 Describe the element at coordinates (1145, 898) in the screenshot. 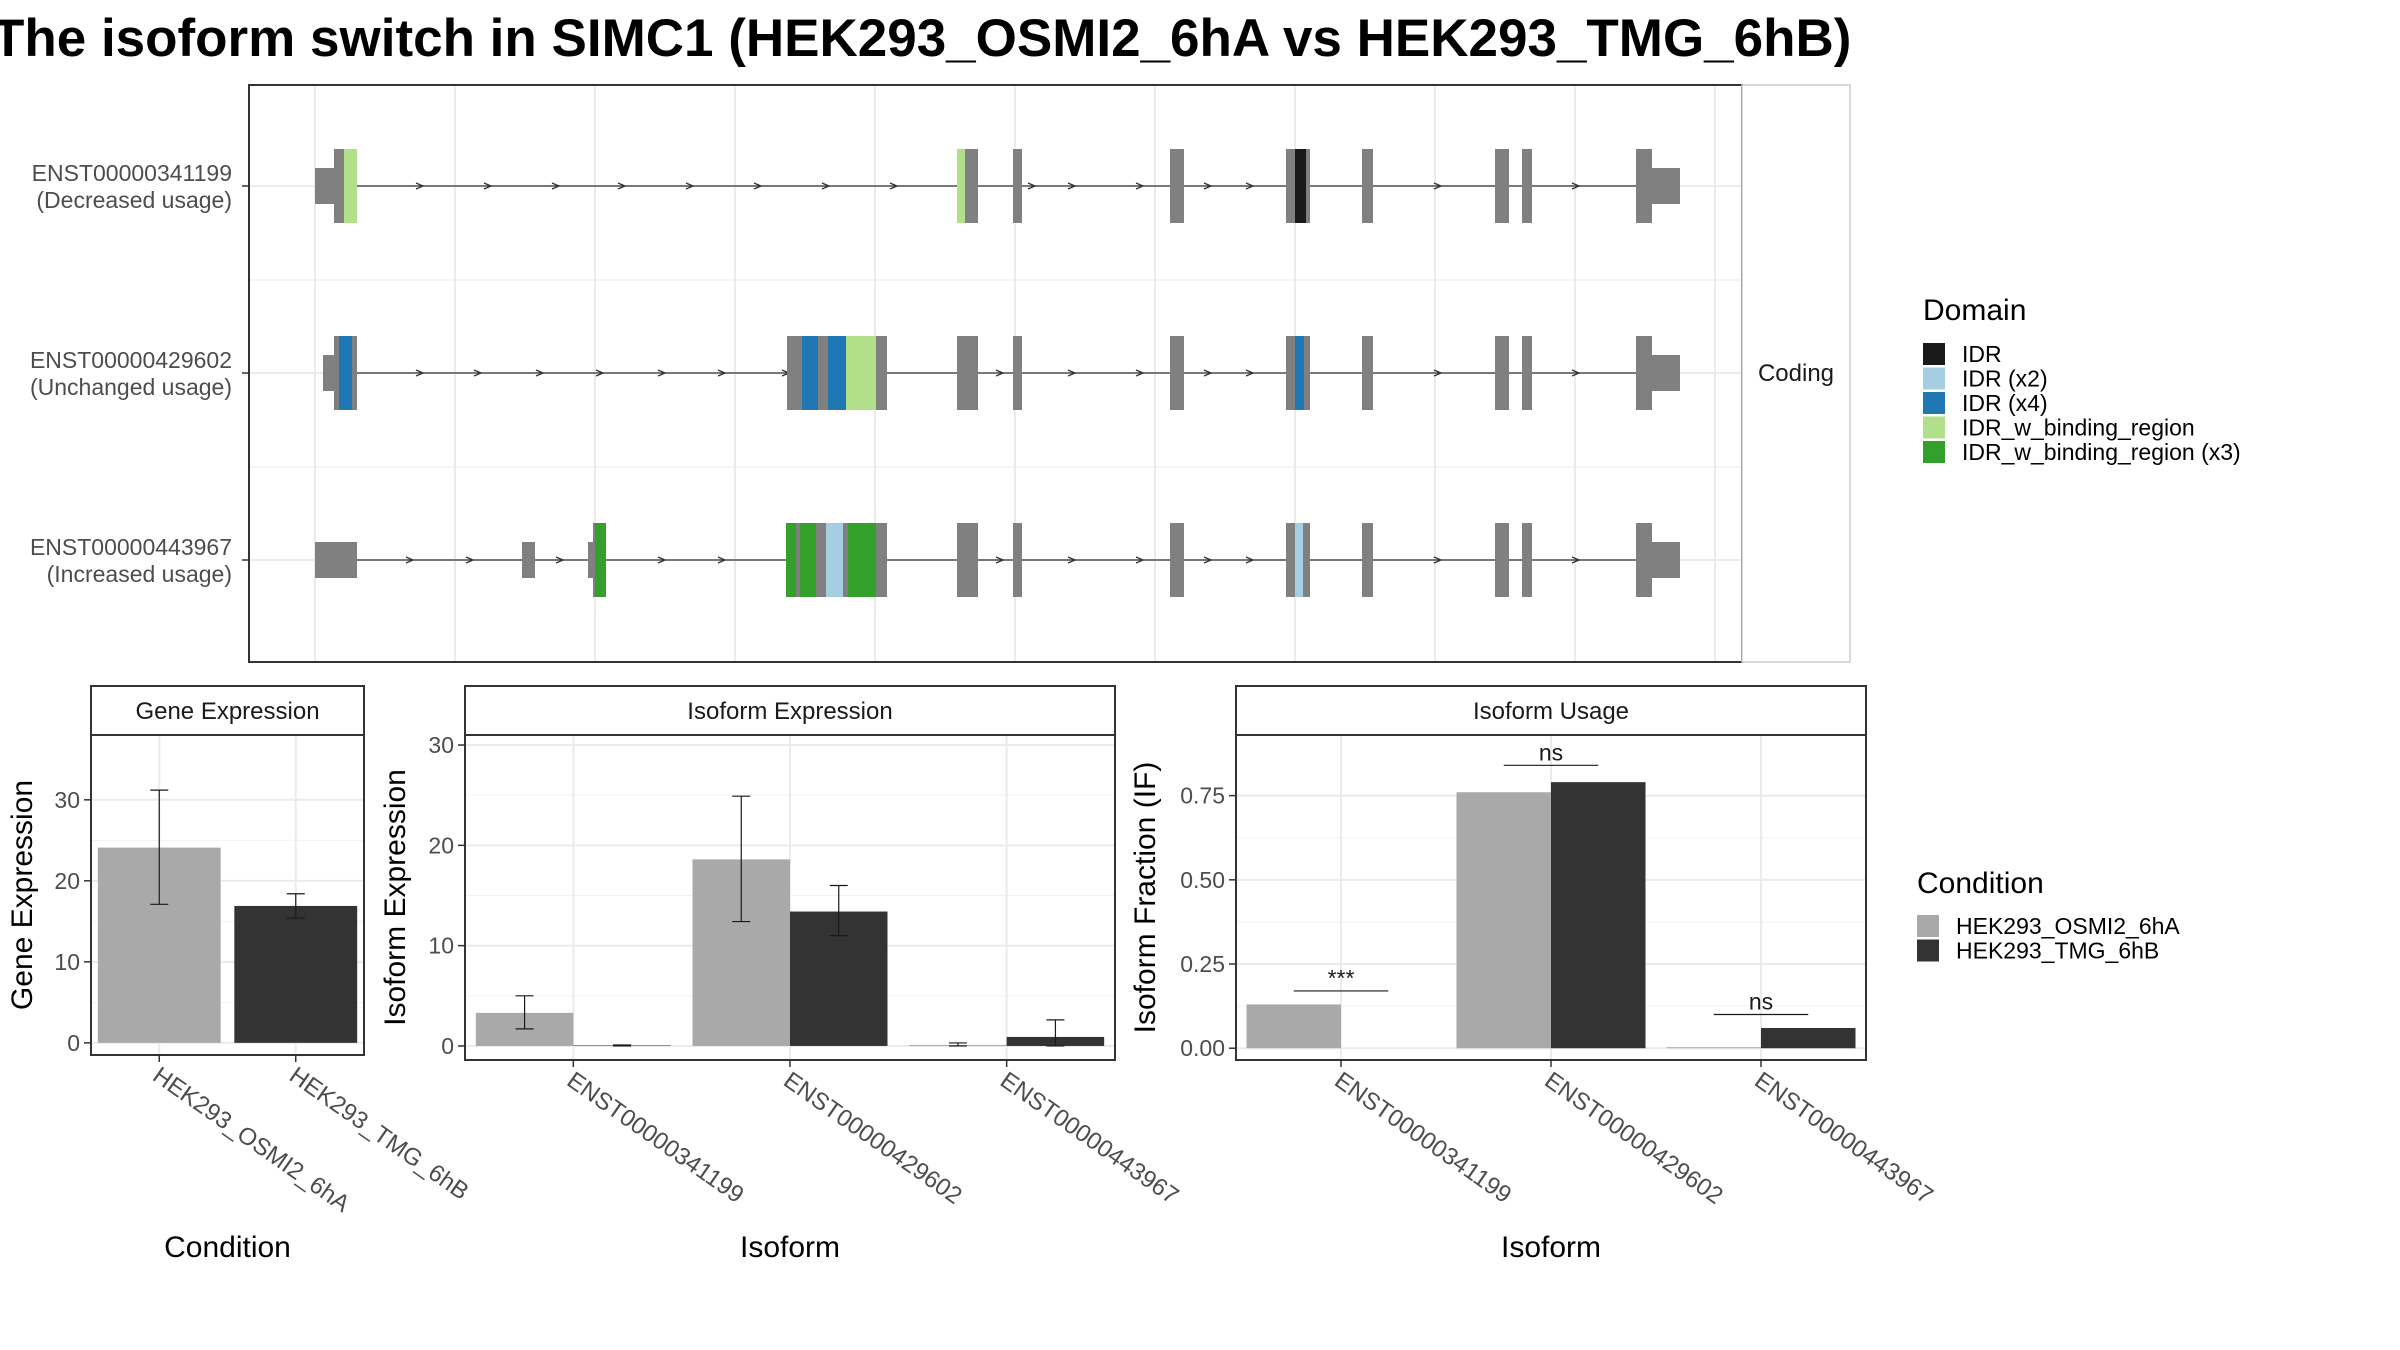

I see `y-axis-title: Isoform Fraction (IF)` at that location.